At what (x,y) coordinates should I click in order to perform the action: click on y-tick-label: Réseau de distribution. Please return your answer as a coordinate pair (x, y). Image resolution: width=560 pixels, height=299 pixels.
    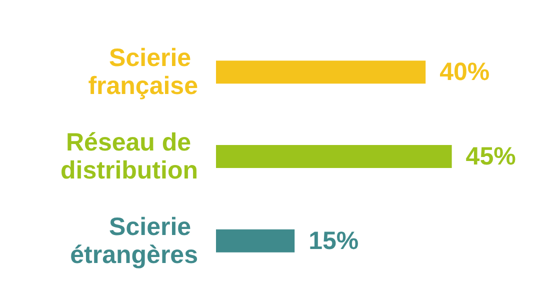
    Looking at the image, I should click on (129, 156).